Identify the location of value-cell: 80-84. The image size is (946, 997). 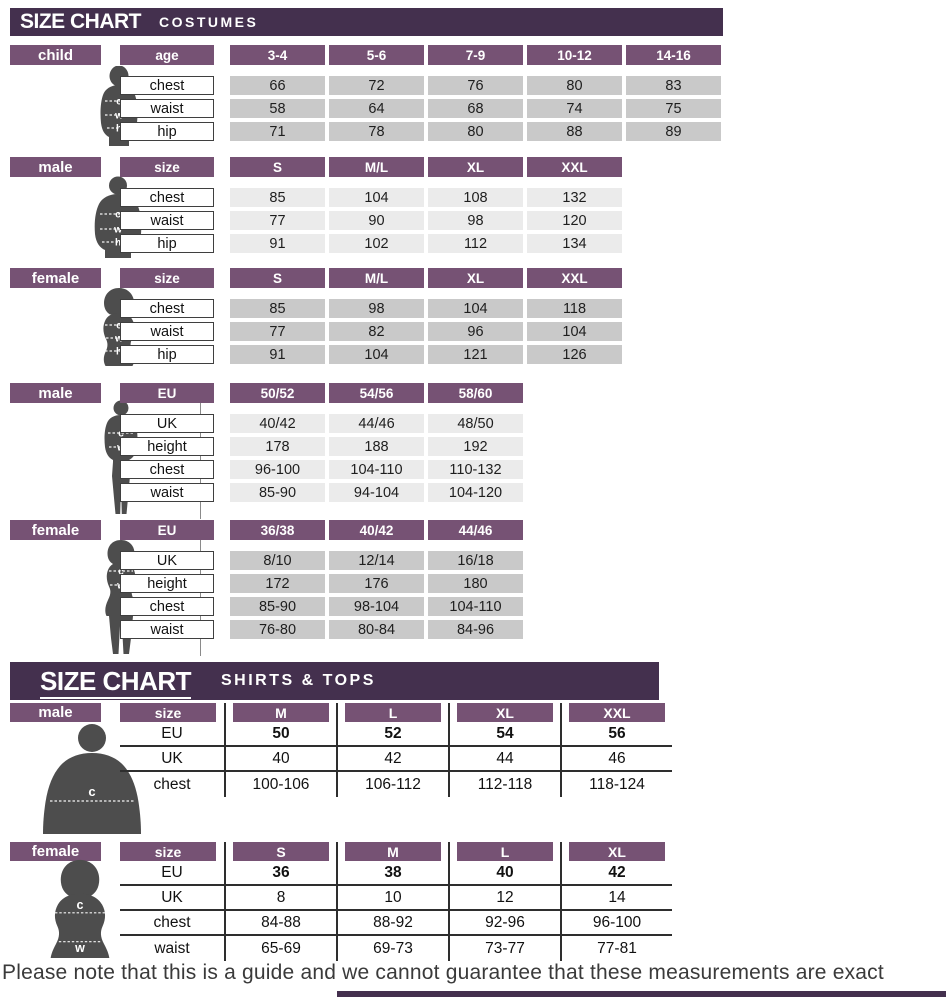
(376, 629).